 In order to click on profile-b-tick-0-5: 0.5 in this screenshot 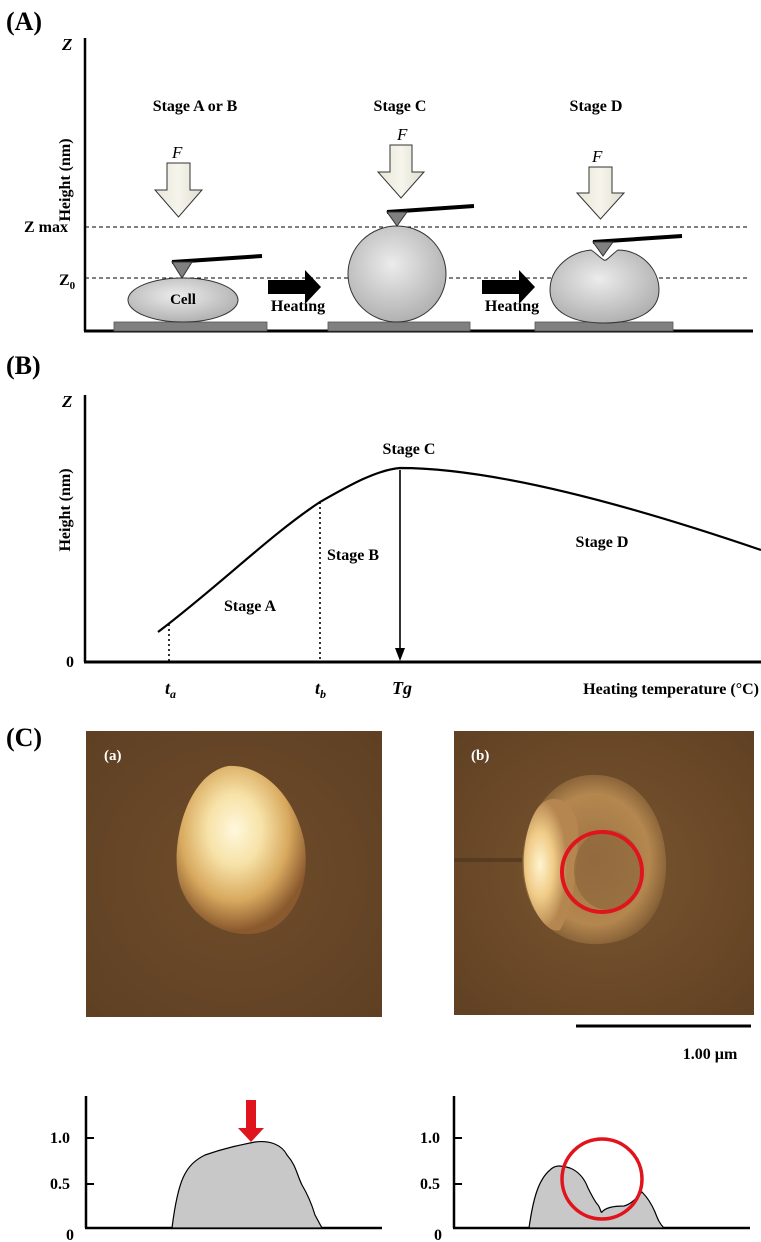, I will do `click(430, 1184)`.